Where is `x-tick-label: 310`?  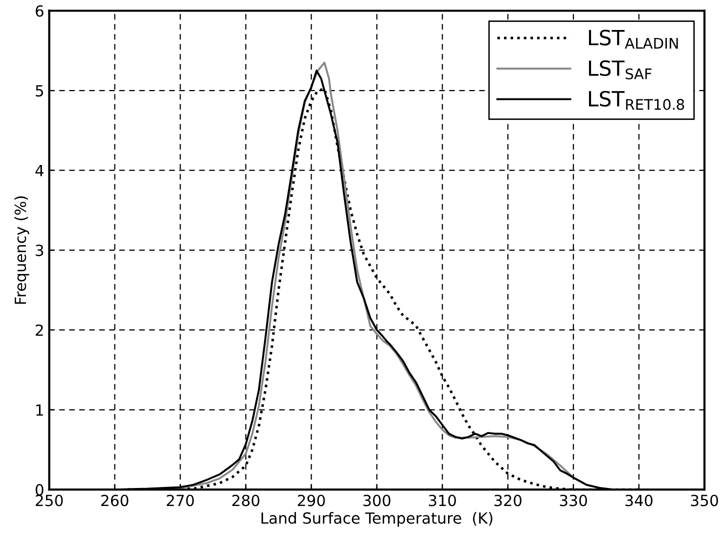 x-tick-label: 310 is located at coordinates (442, 500).